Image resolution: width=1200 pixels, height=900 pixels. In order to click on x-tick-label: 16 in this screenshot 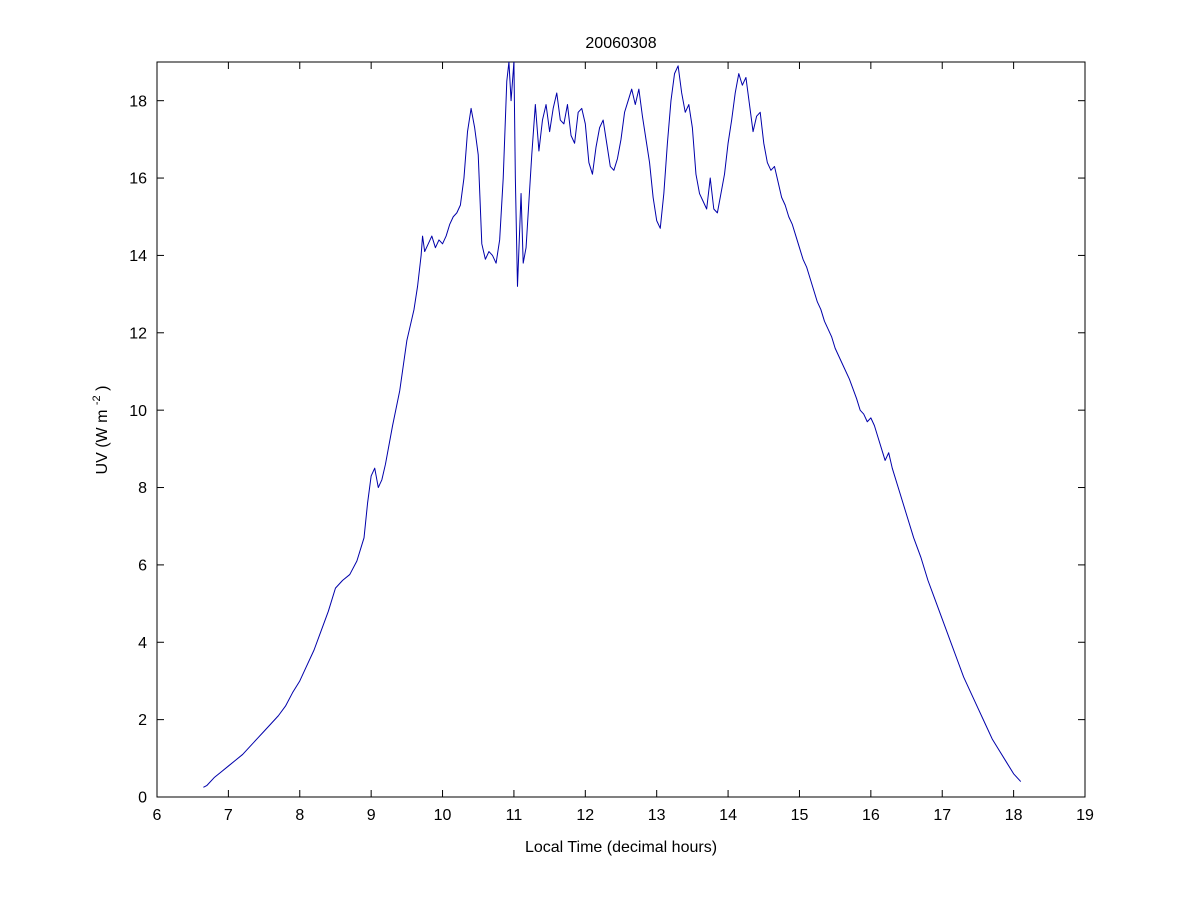, I will do `click(871, 815)`.